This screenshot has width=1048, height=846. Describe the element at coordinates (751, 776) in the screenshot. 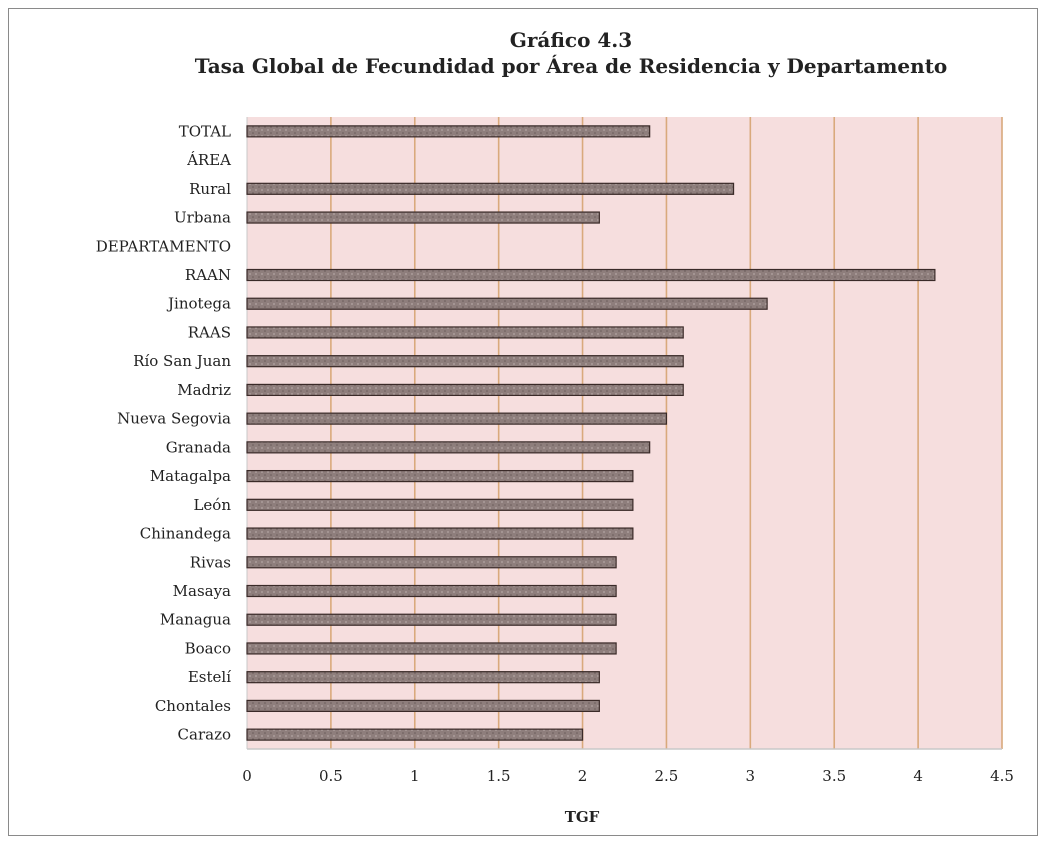

I see `x-tick-label: 3` at that location.